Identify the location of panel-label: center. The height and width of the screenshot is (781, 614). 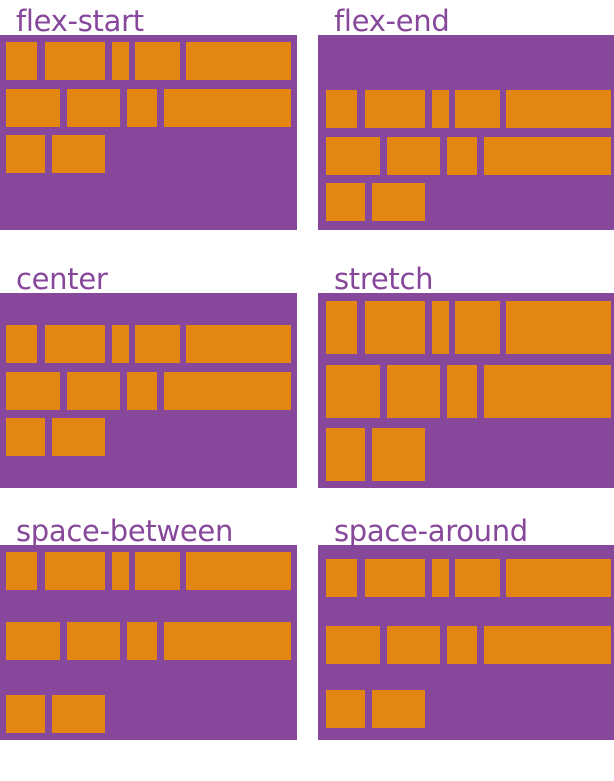
(62, 279).